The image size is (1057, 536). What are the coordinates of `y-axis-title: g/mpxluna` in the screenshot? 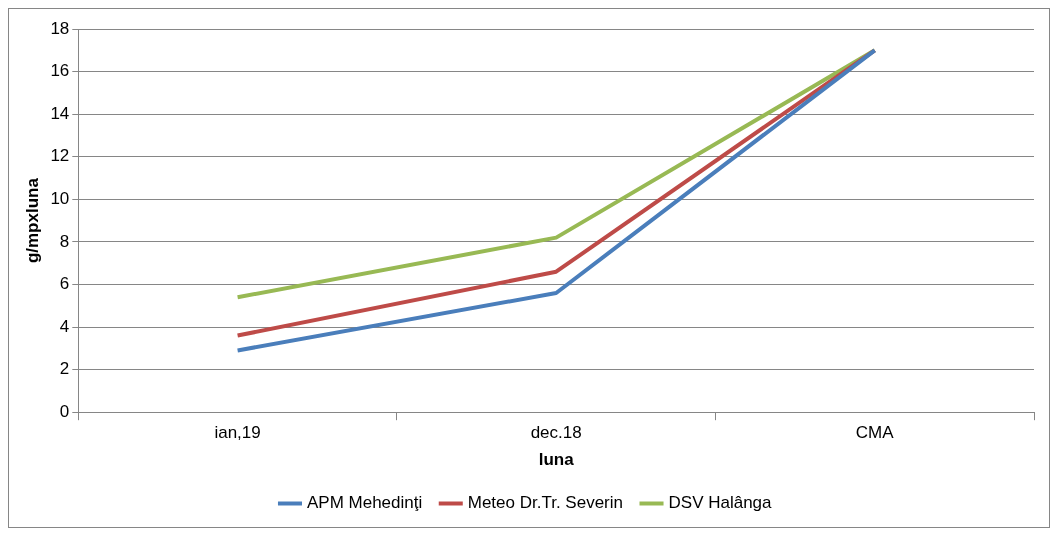 It's located at (32, 220).